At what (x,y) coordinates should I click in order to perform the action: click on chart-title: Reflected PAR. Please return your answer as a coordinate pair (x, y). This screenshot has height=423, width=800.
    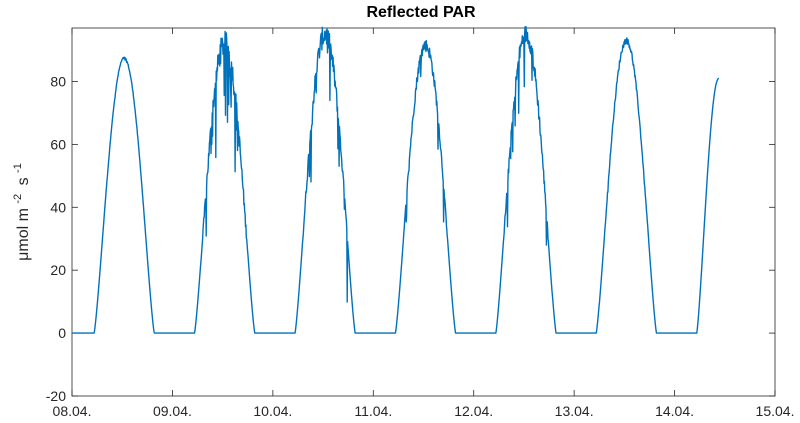
    Looking at the image, I should click on (421, 12).